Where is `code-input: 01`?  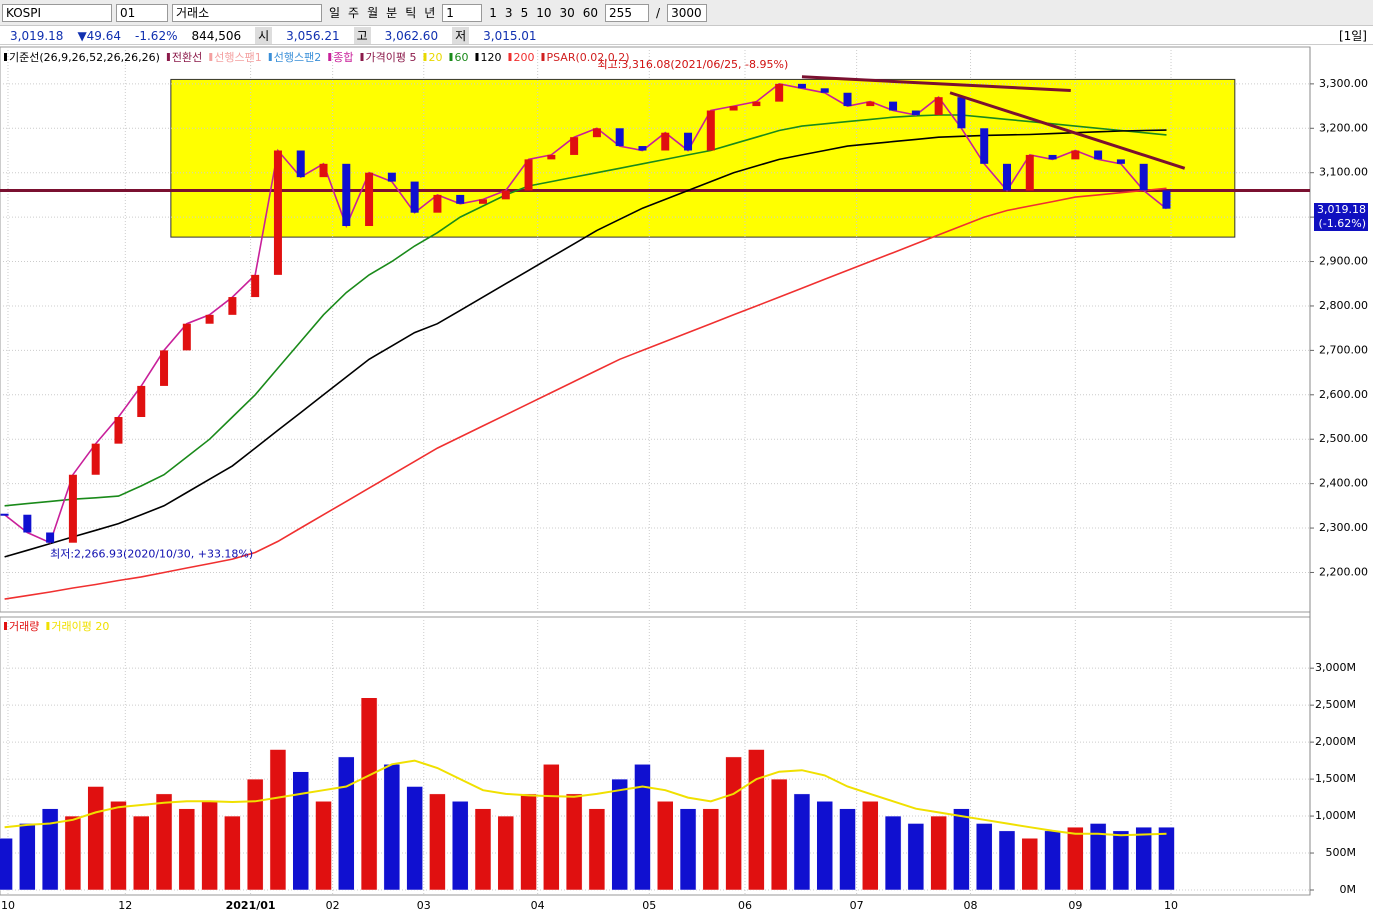
code-input: 01 is located at coordinates (142, 12).